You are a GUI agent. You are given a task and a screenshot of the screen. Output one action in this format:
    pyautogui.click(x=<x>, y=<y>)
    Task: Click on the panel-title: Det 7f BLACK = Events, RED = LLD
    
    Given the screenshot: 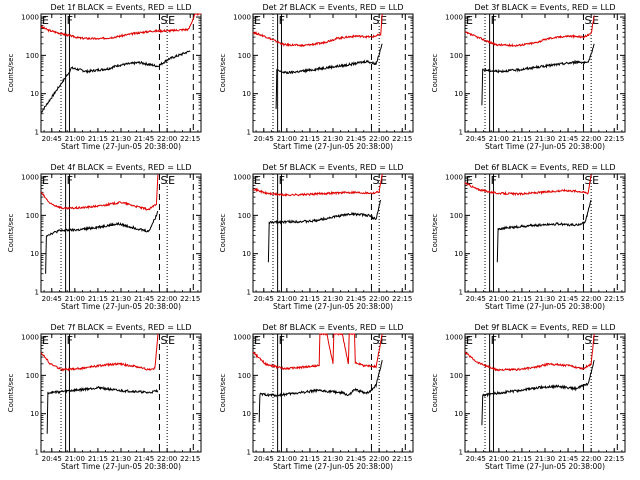 What is the action you would take?
    pyautogui.click(x=120, y=327)
    